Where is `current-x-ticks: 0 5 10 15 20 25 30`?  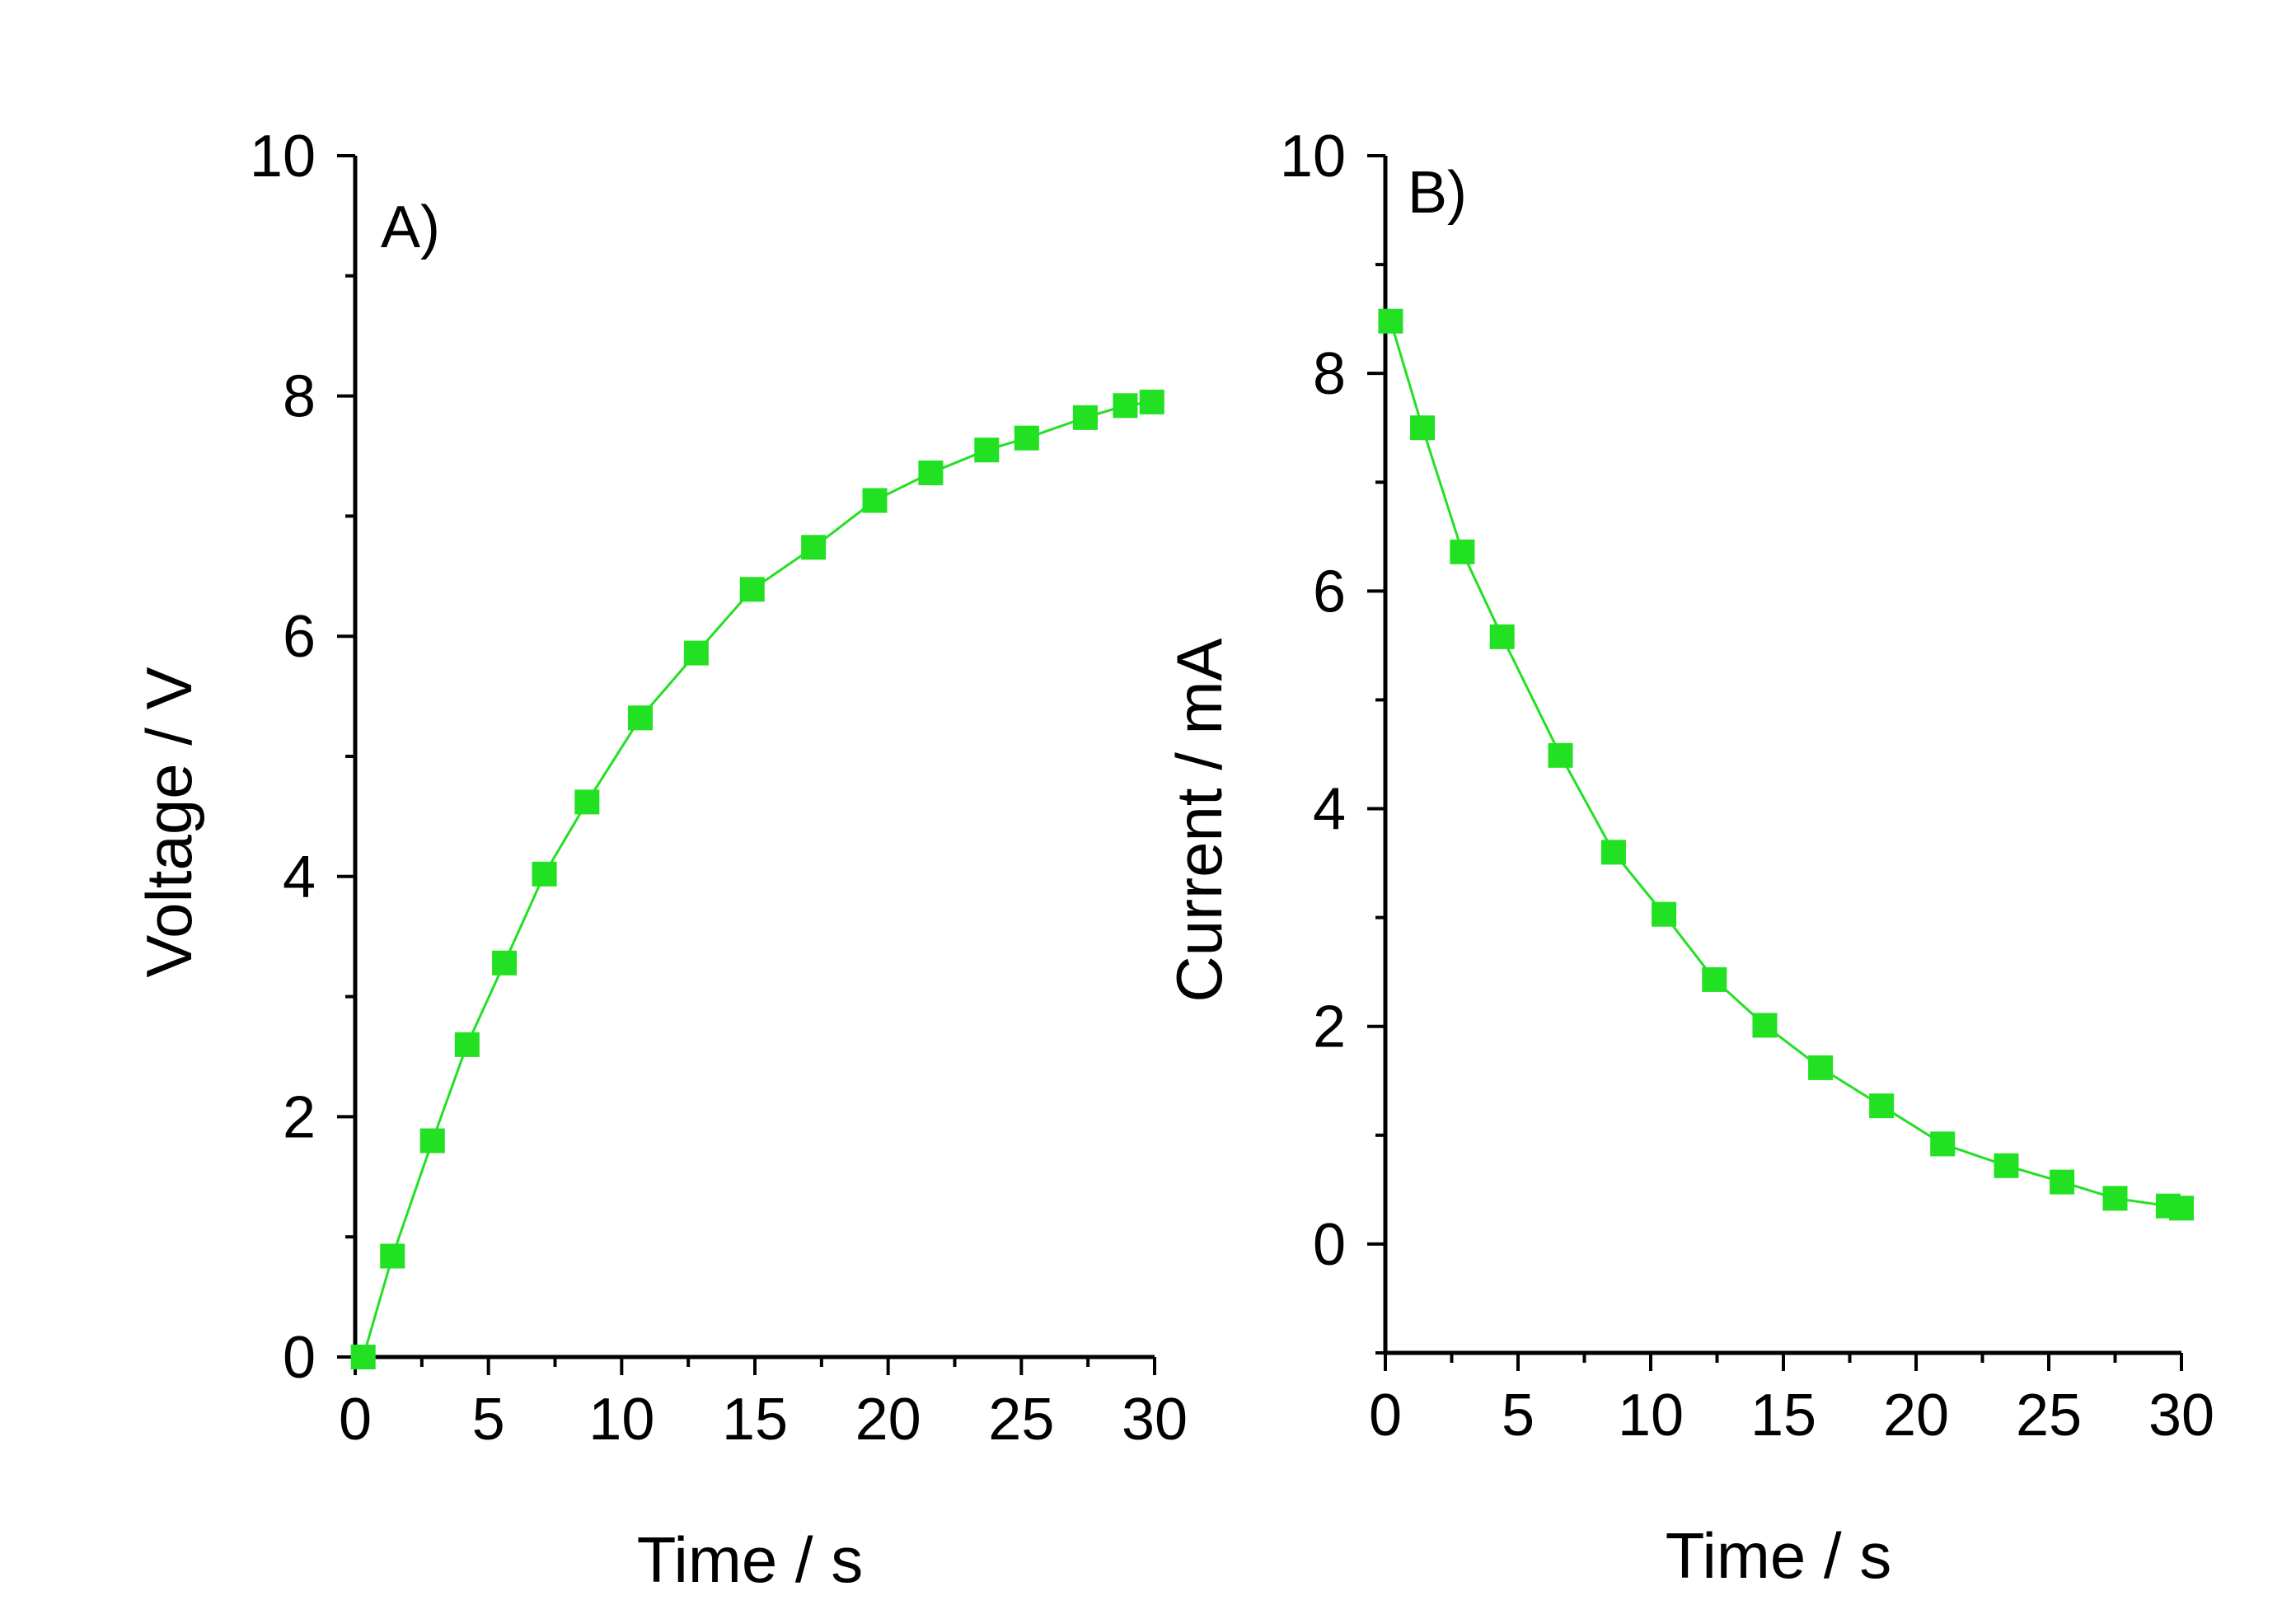 current-x-ticks: 0 5 10 15 20 25 30 is located at coordinates (1791, 1400).